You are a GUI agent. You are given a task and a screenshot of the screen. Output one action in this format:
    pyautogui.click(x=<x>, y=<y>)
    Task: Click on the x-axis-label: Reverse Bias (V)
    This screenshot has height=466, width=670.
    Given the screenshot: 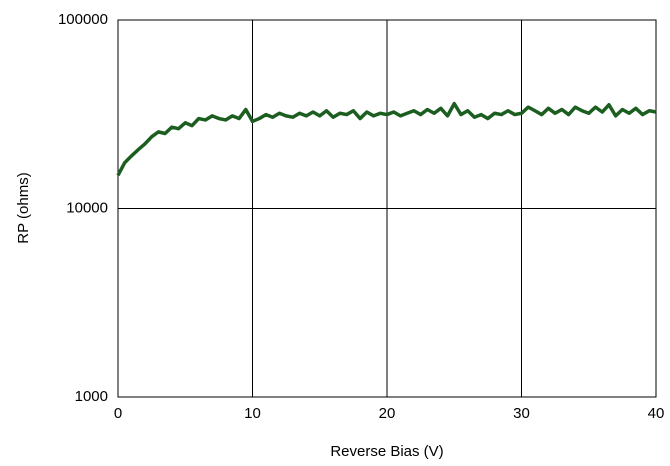 What is the action you would take?
    pyautogui.click(x=386, y=451)
    